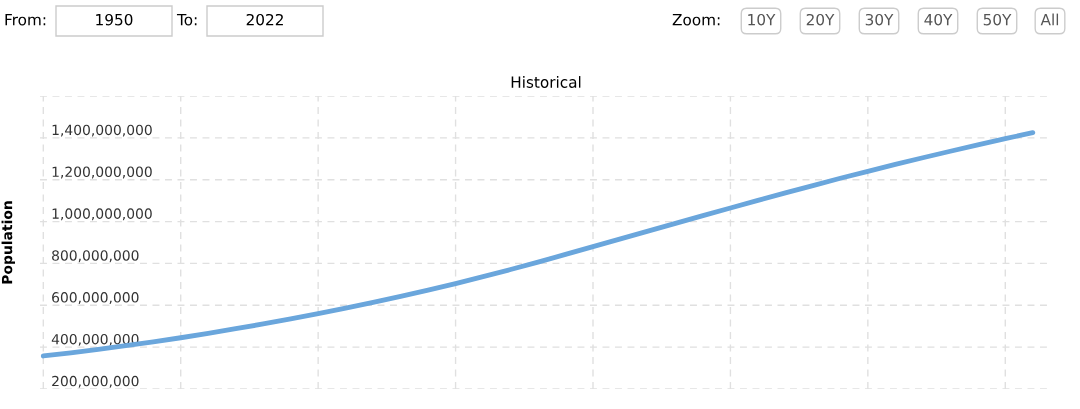  Describe the element at coordinates (102, 172) in the screenshot. I see `y-tick-label: 1,200,000,000` at that location.